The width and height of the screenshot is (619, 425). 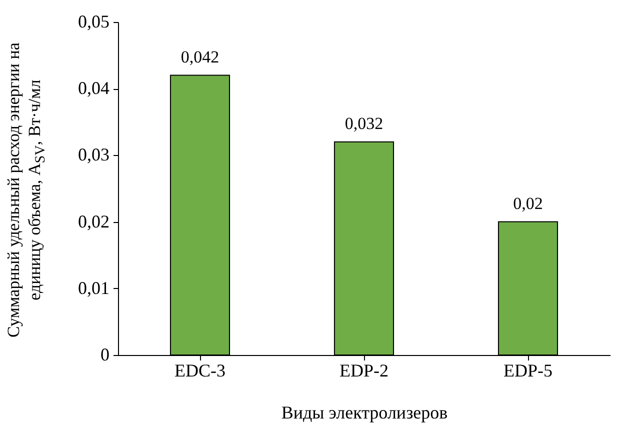 What do you see at coordinates (94, 288) in the screenshot?
I see `y-tick-label: 0,01` at bounding box center [94, 288].